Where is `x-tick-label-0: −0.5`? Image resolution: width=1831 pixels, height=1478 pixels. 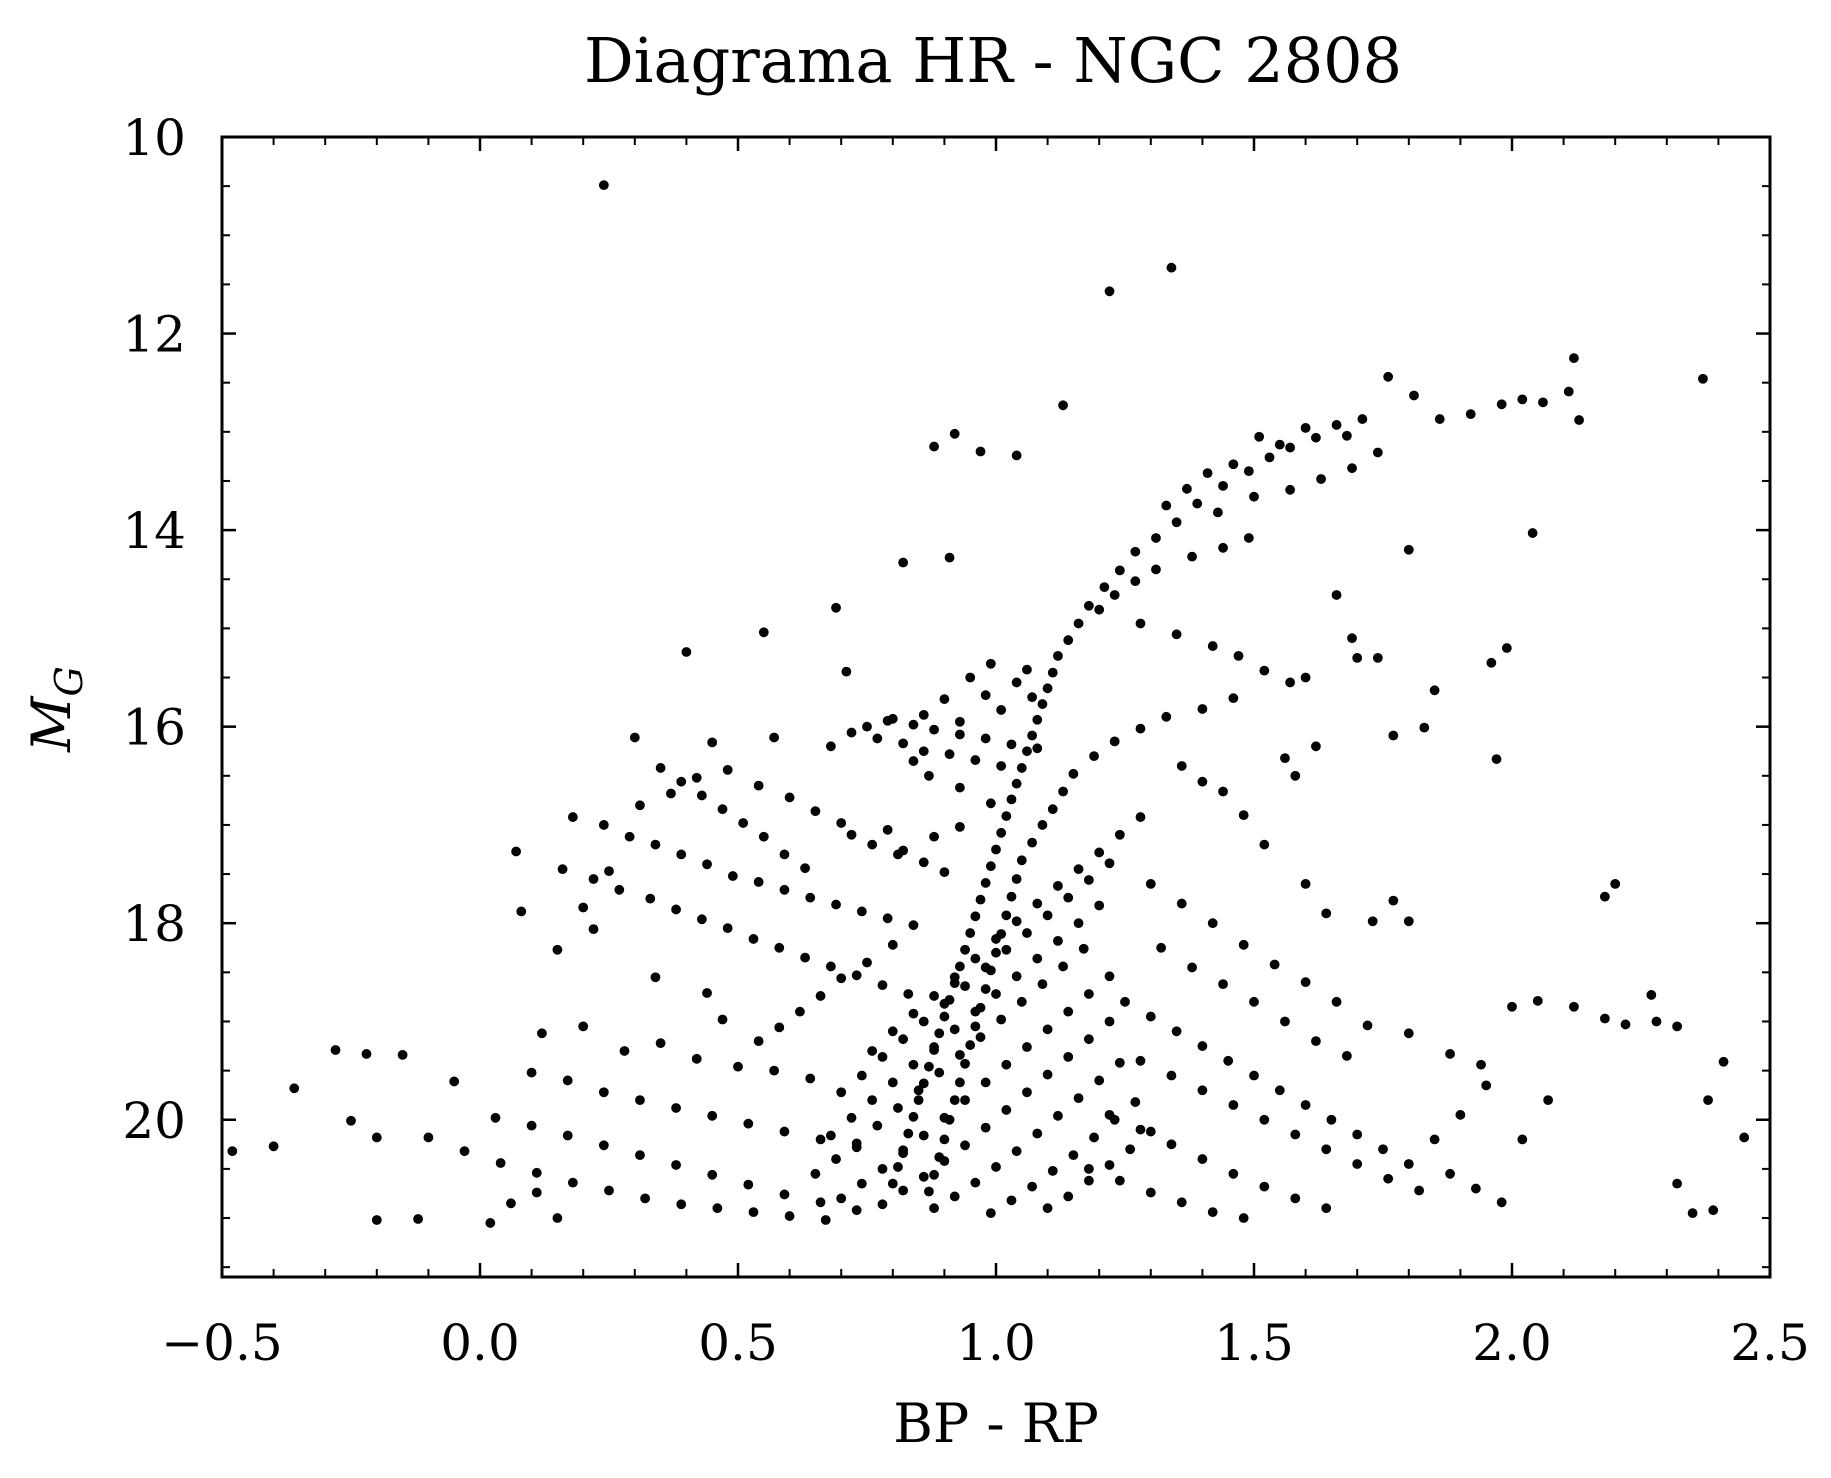 x-tick-label-0: −0.5 is located at coordinates (221, 1343).